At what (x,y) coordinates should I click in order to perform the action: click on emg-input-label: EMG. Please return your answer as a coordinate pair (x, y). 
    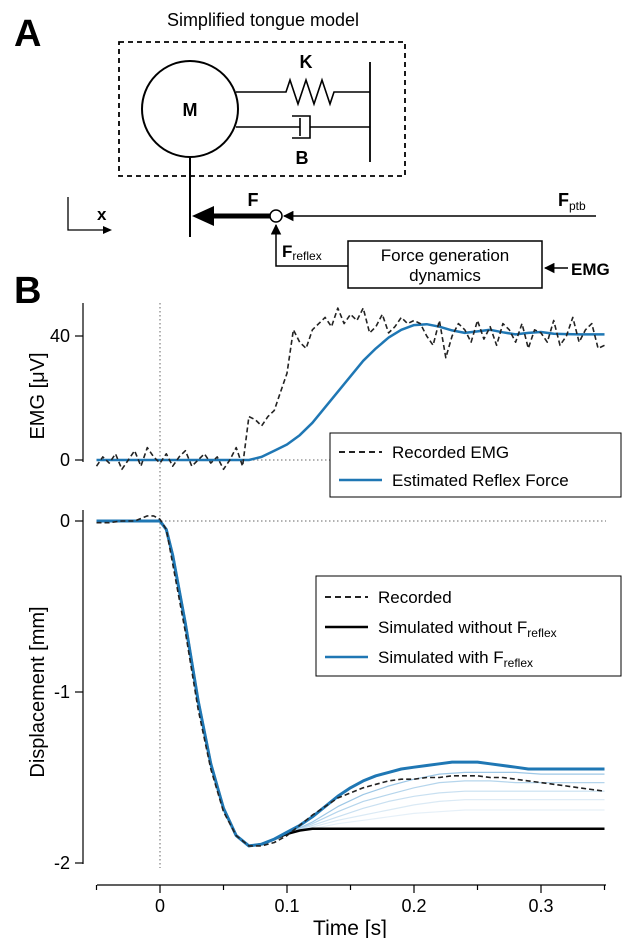
    Looking at the image, I should click on (590, 269).